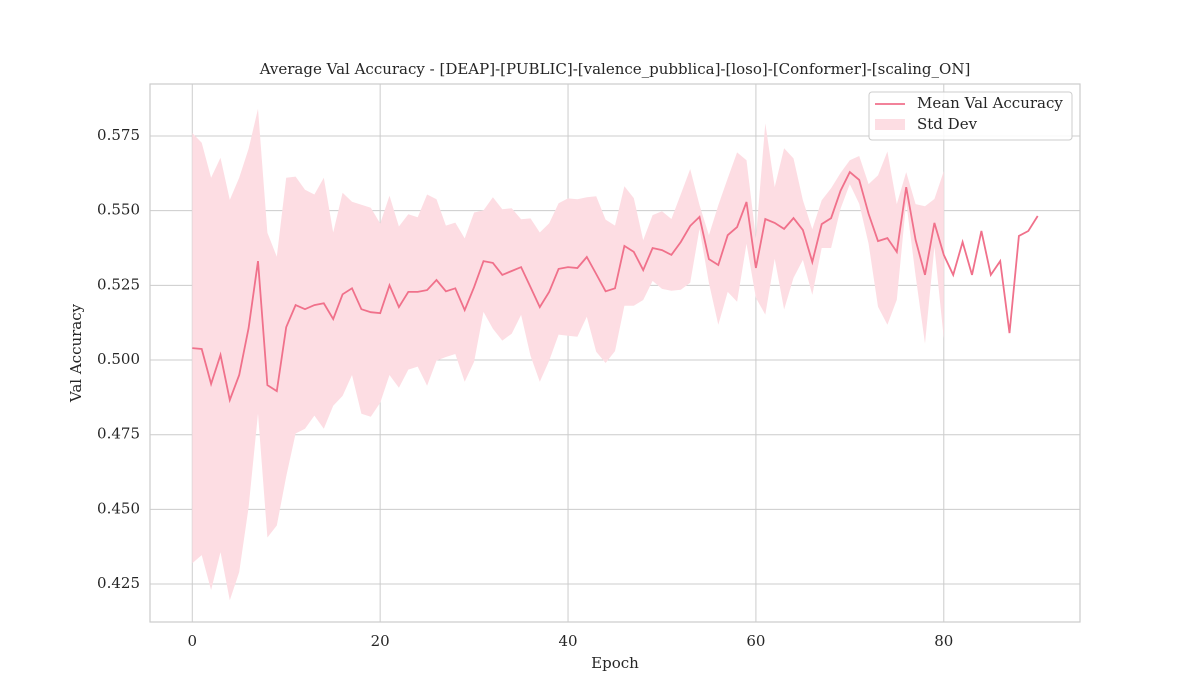  What do you see at coordinates (943, 641) in the screenshot?
I see `x-tick-label: 80` at bounding box center [943, 641].